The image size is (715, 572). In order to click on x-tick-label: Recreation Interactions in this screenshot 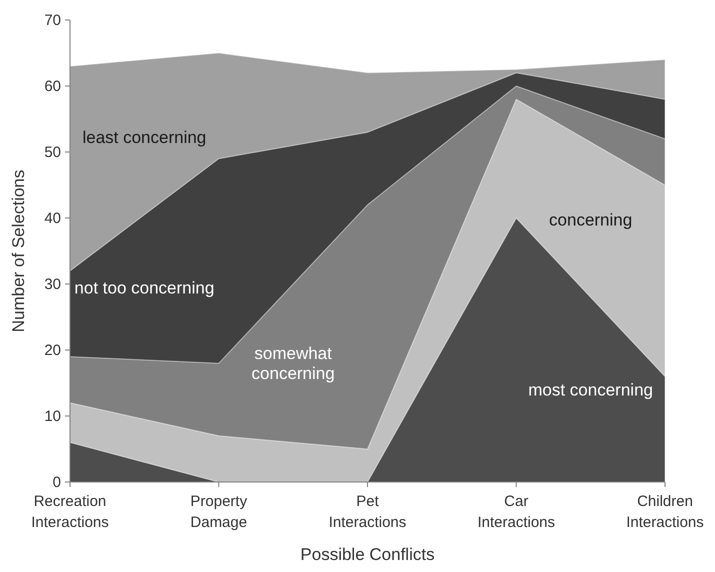, I will do `click(70, 512)`.